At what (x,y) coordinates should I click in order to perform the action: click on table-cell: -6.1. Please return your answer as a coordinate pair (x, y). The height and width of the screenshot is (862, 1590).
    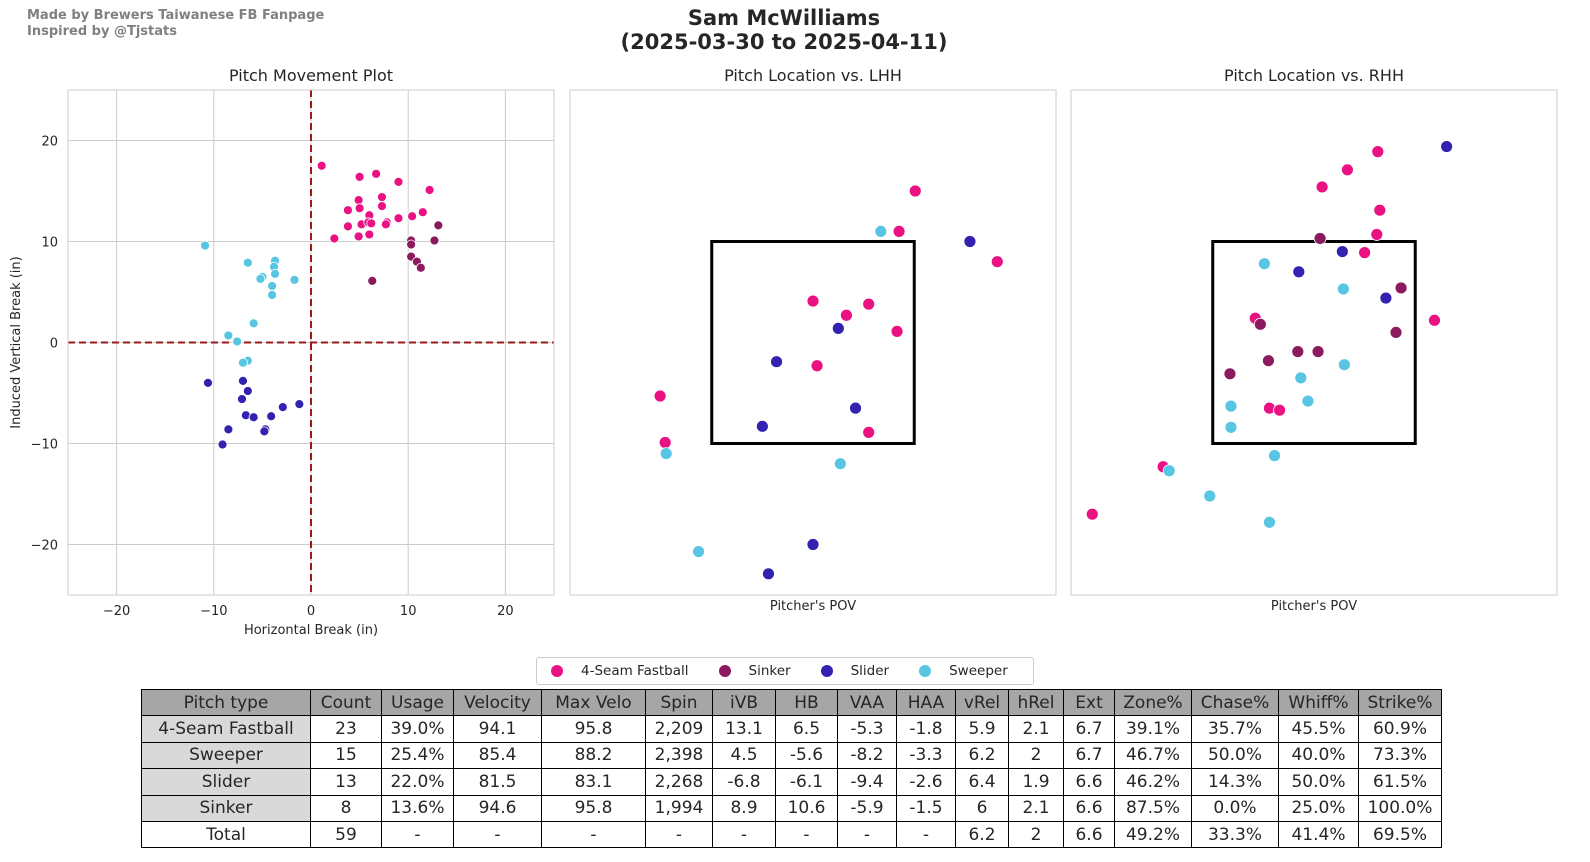
    Looking at the image, I should click on (806, 782).